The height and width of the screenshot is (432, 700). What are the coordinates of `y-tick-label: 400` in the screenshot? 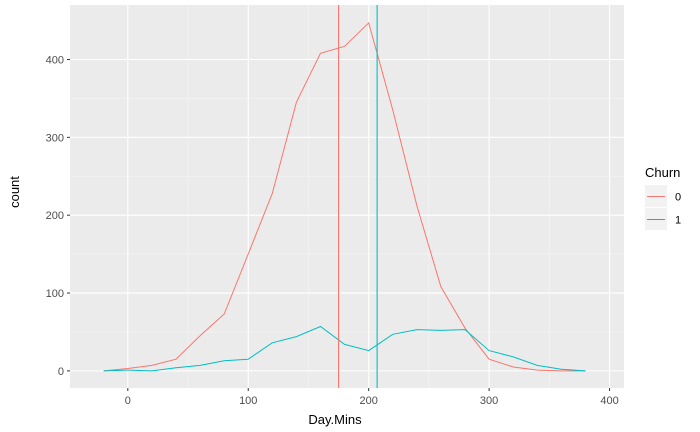 It's located at (55, 60).